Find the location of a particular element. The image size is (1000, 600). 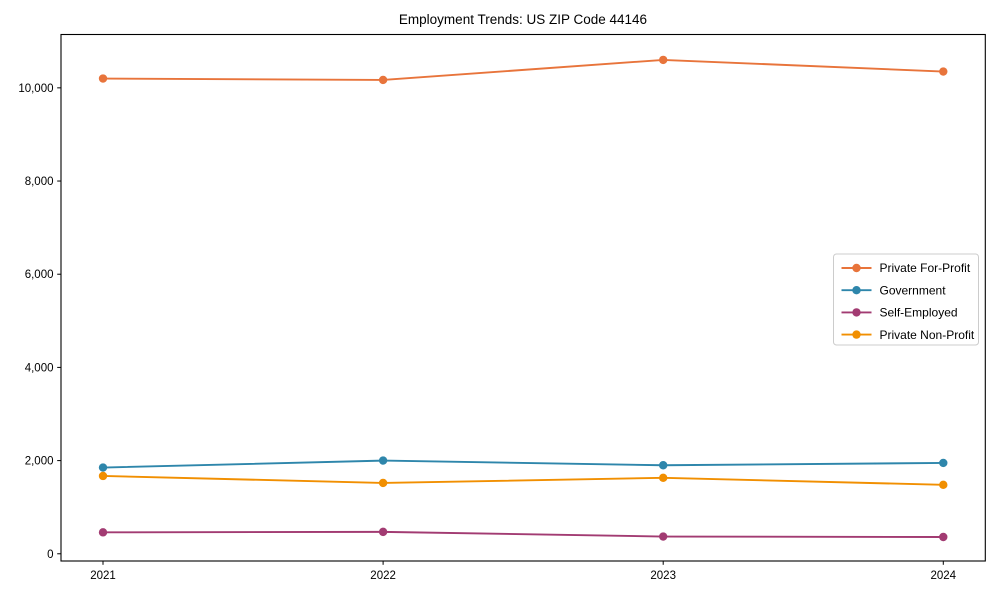

series-line-government is located at coordinates (523, 464).